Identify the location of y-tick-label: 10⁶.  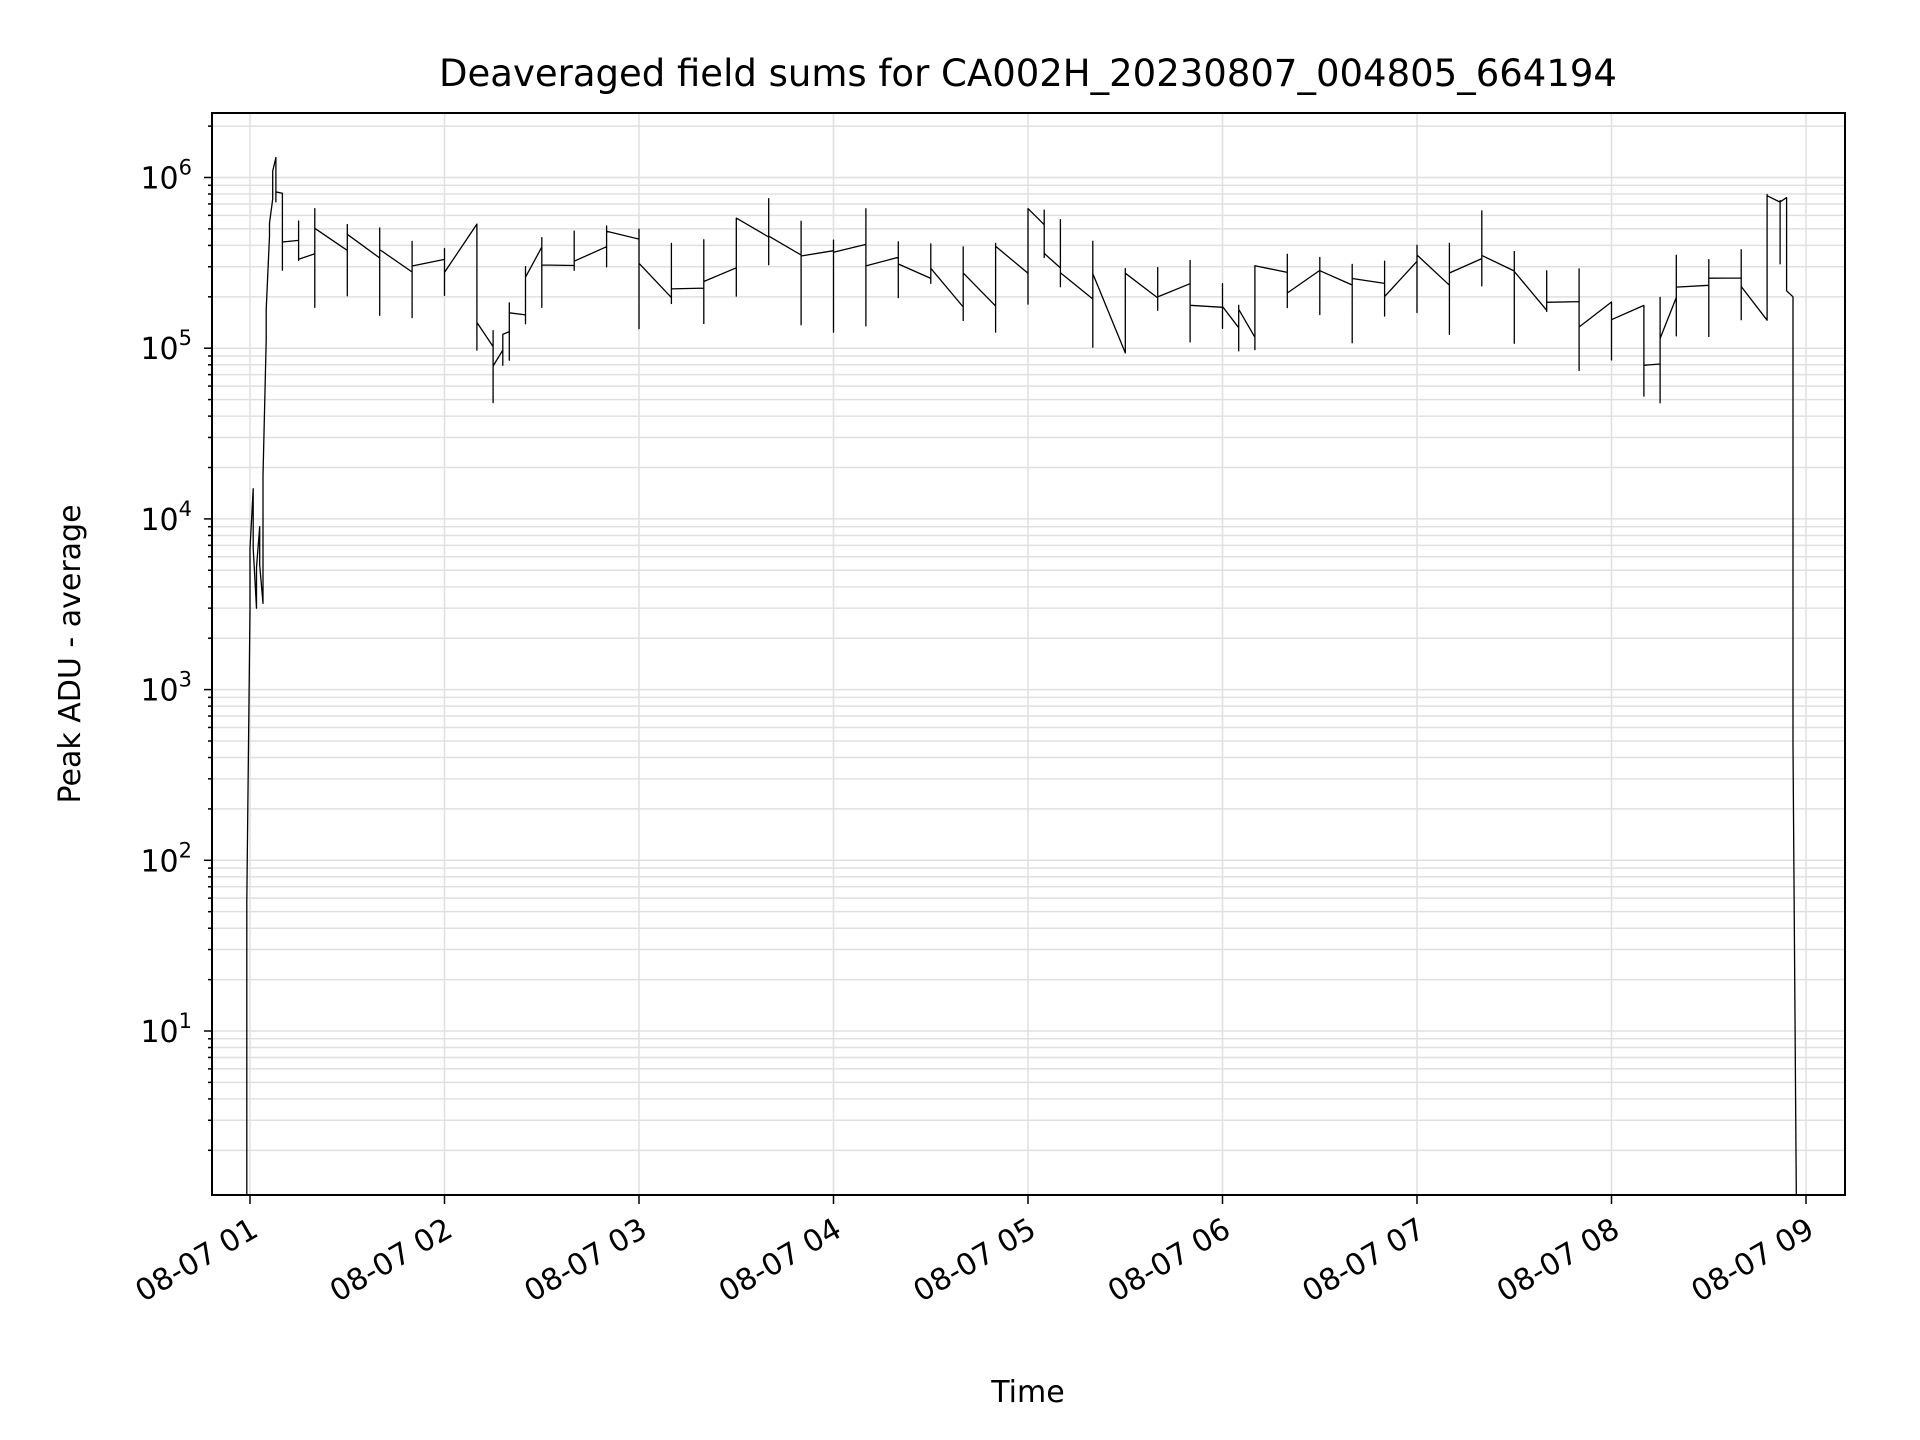
(166, 176).